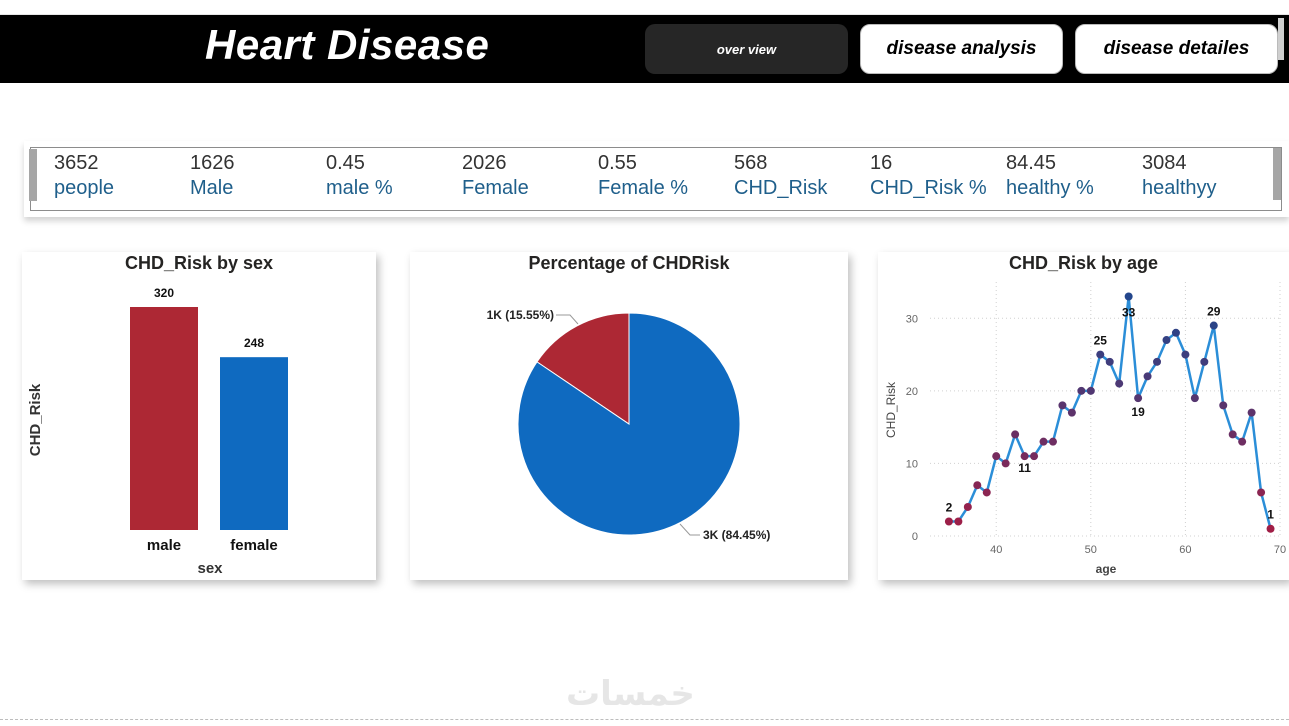 The height and width of the screenshot is (726, 1289). What do you see at coordinates (1083, 263) in the screenshot?
I see `chart-title: CHD_Risk by age` at bounding box center [1083, 263].